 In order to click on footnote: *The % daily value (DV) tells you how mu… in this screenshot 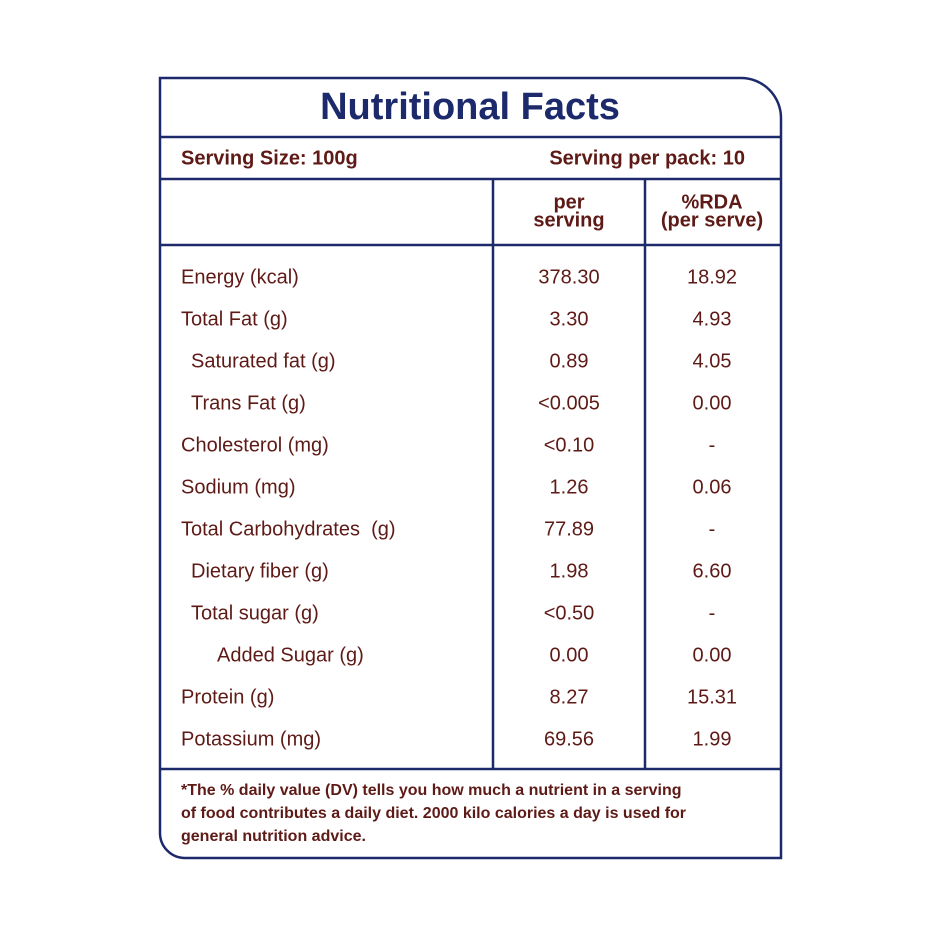, I will do `click(431, 790)`.